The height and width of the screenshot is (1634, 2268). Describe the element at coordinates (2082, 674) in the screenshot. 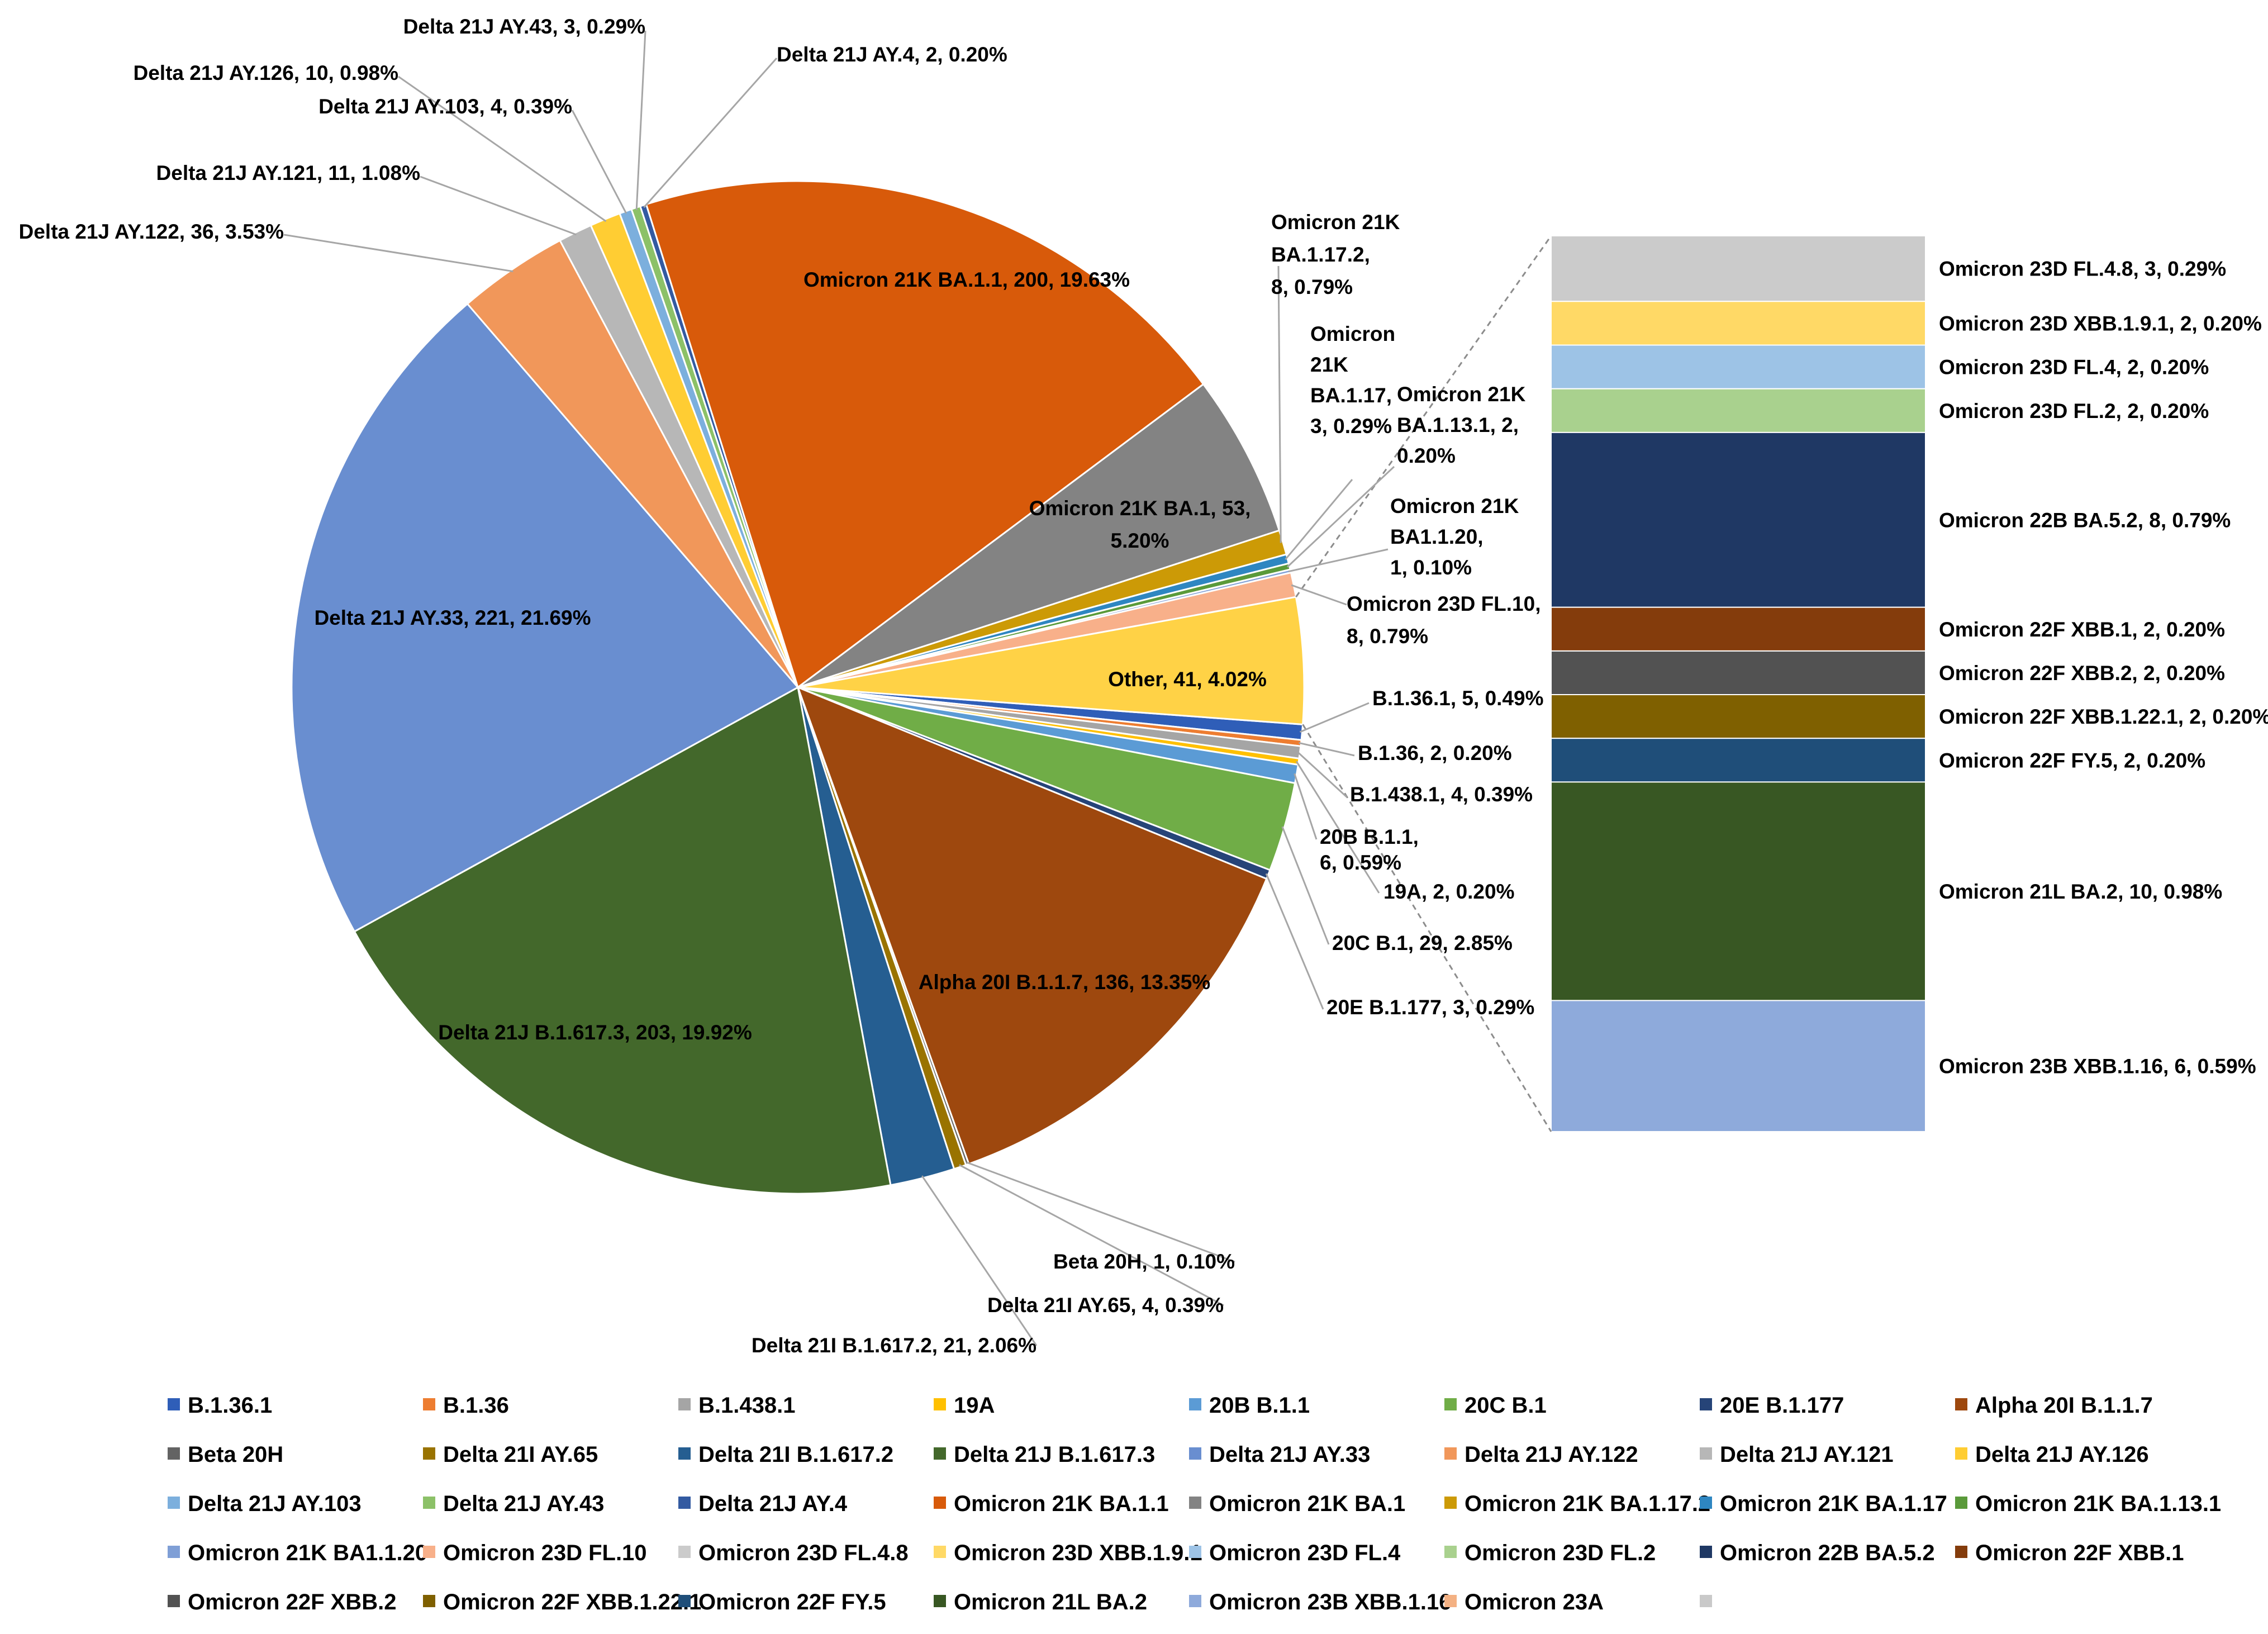

I see `bar-label-omicron-22f-xbb-2: Omicron 22F XBB.2, 2, 0.20%` at that location.